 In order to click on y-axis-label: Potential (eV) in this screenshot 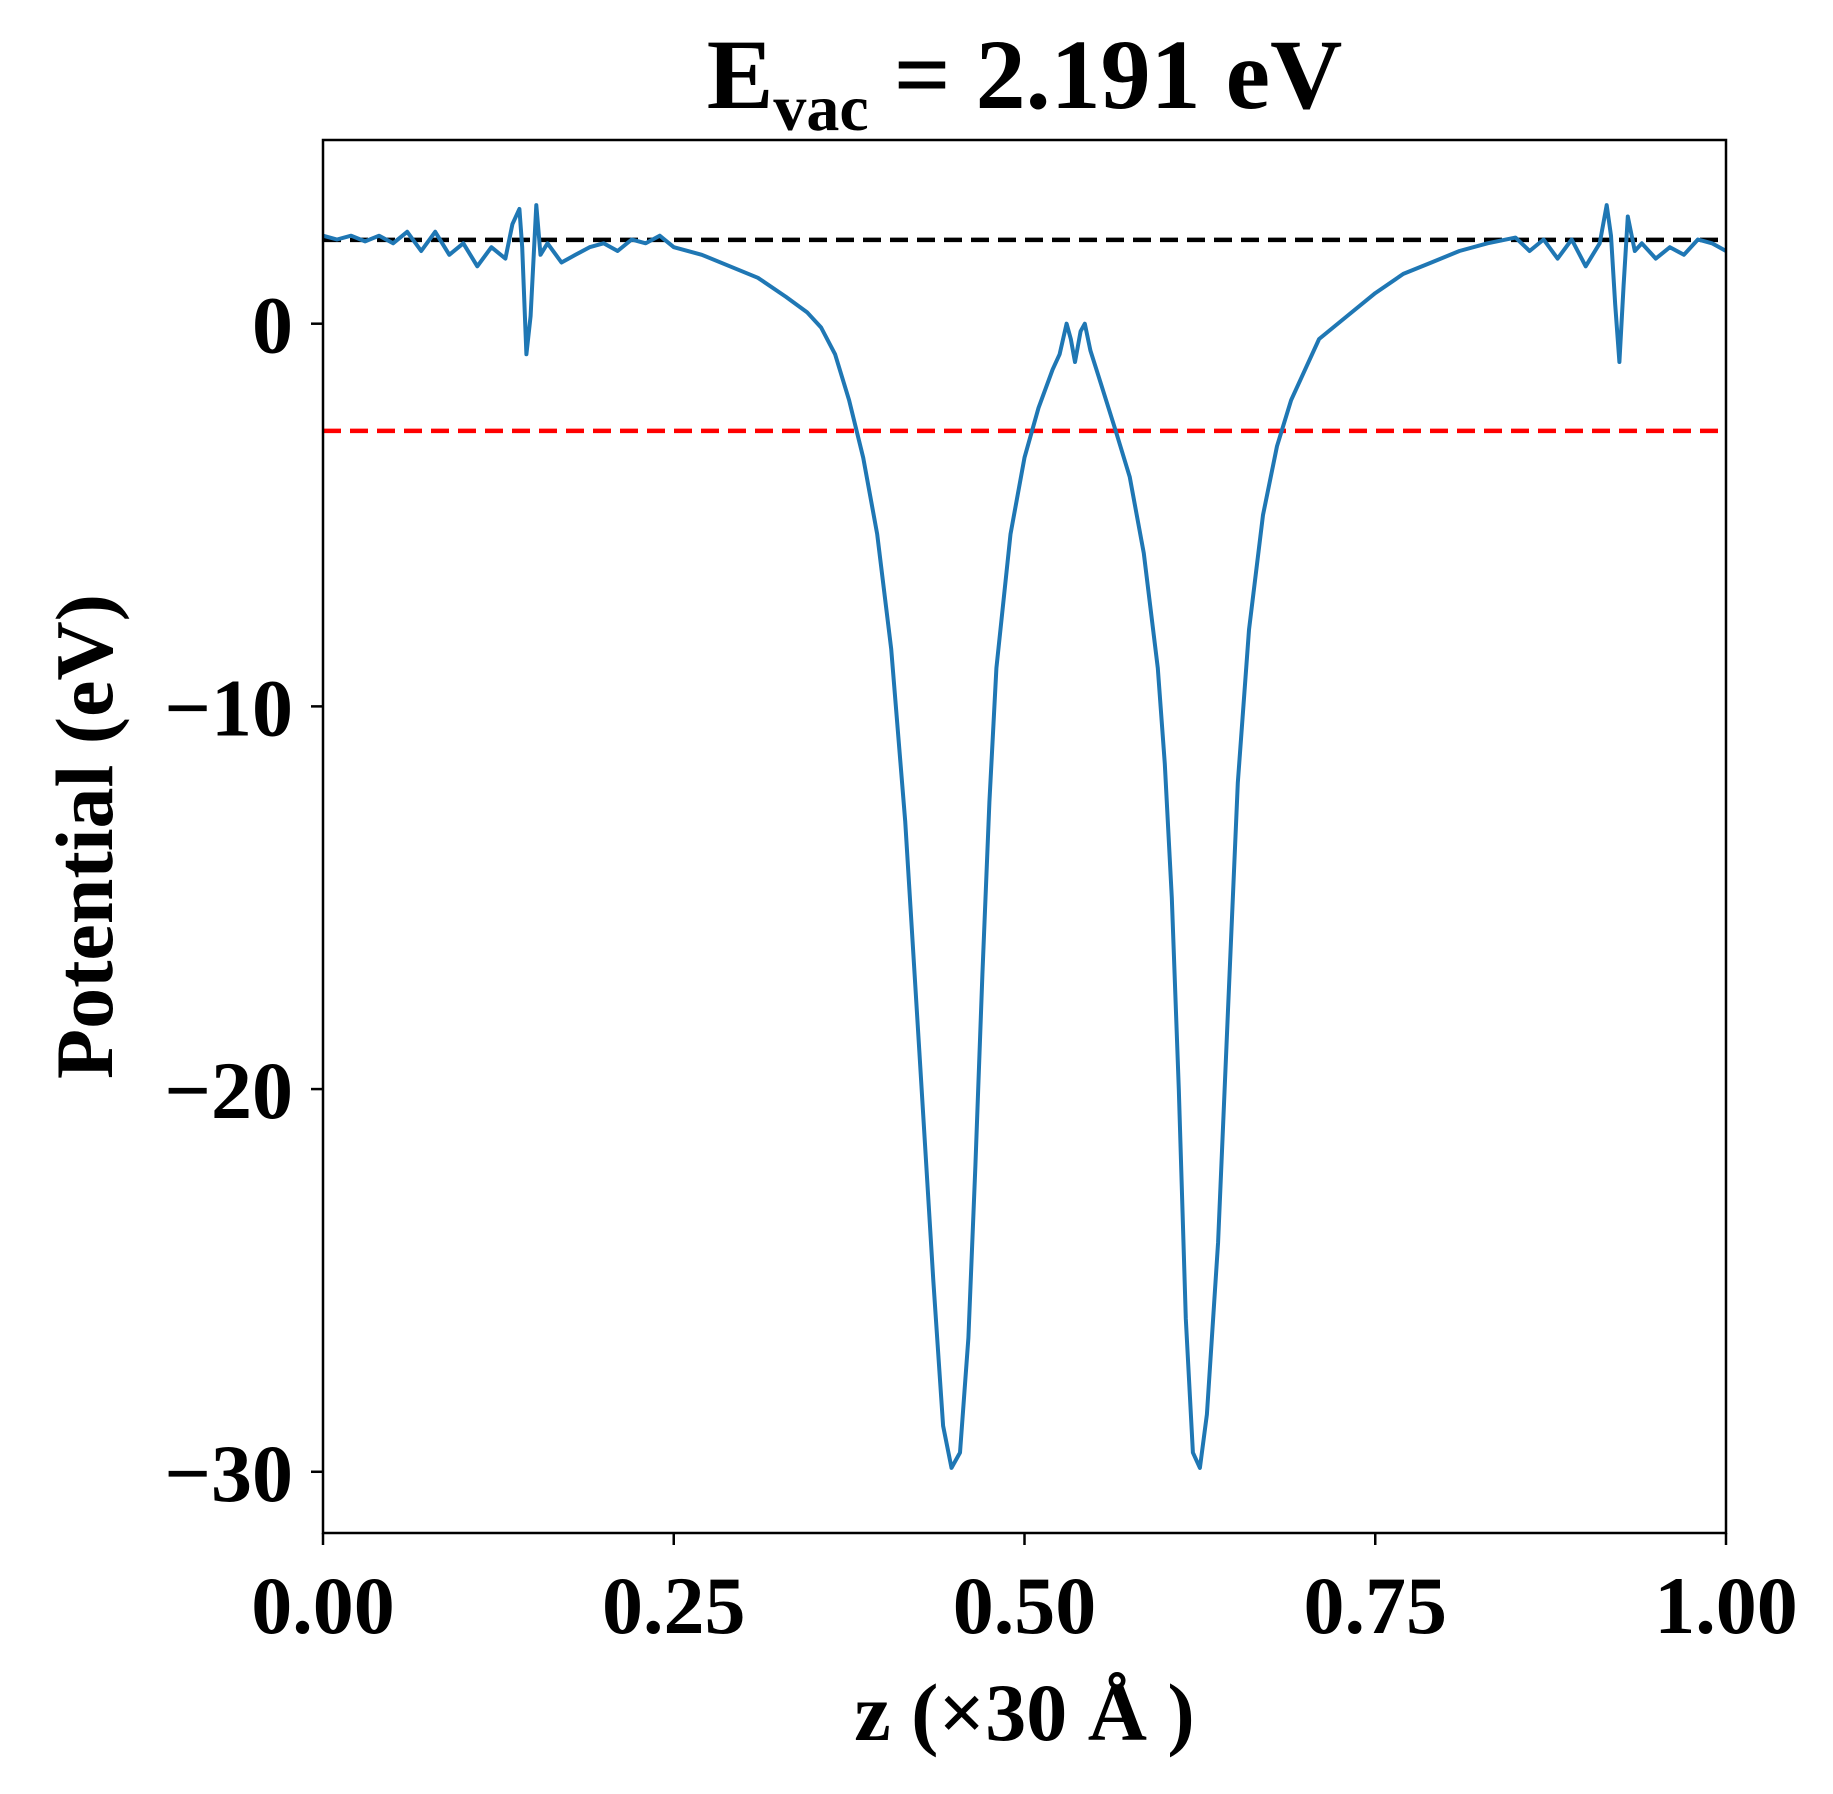, I will do `click(84, 836)`.